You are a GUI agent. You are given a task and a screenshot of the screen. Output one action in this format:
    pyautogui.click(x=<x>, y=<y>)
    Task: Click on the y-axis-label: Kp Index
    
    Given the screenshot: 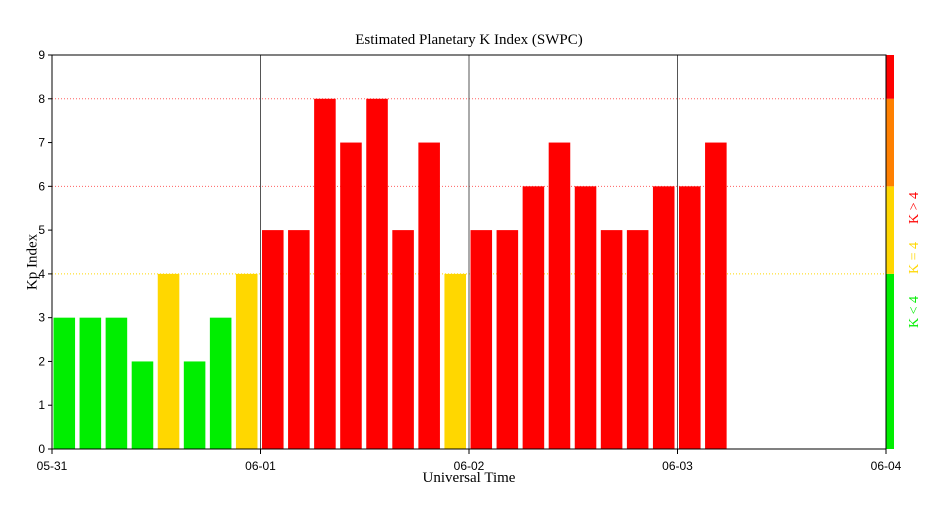 What is the action you would take?
    pyautogui.click(x=32, y=262)
    